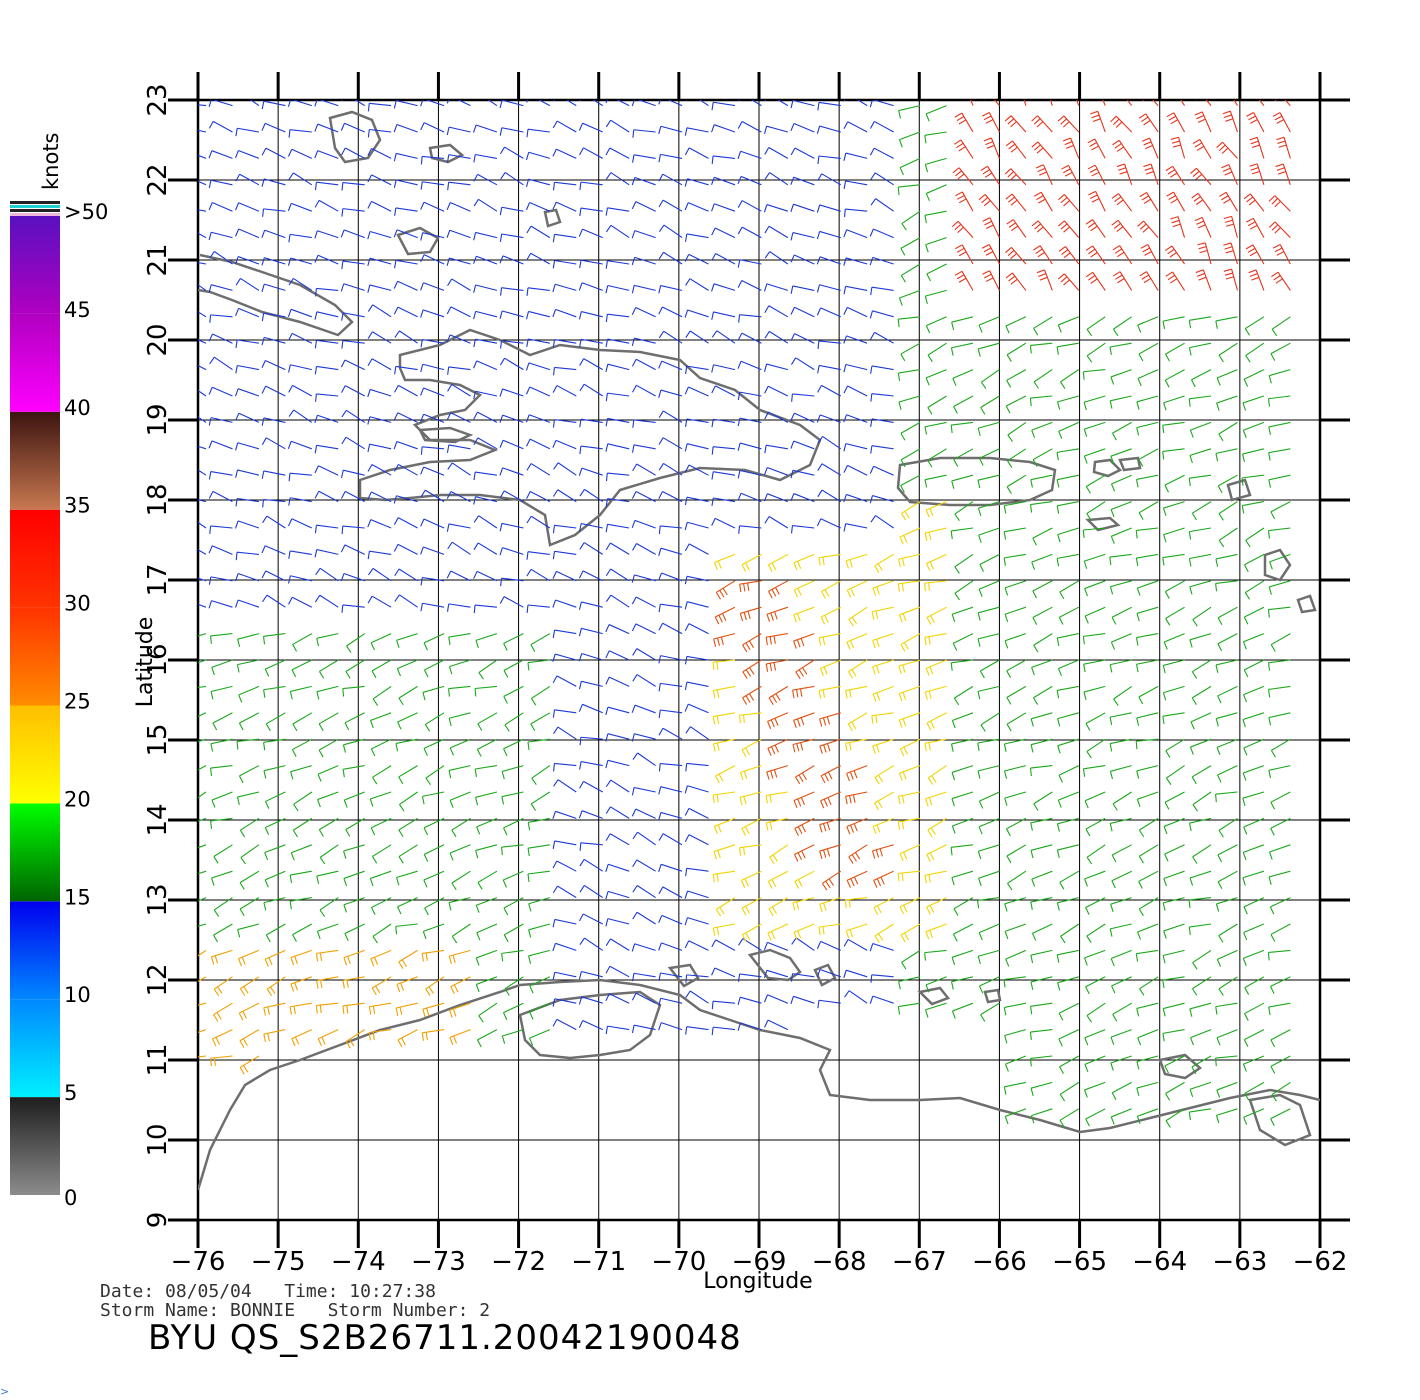 This screenshot has height=1400, width=1420. Describe the element at coordinates (355, 137) in the screenshot. I see `coastline-great-inagua` at that location.